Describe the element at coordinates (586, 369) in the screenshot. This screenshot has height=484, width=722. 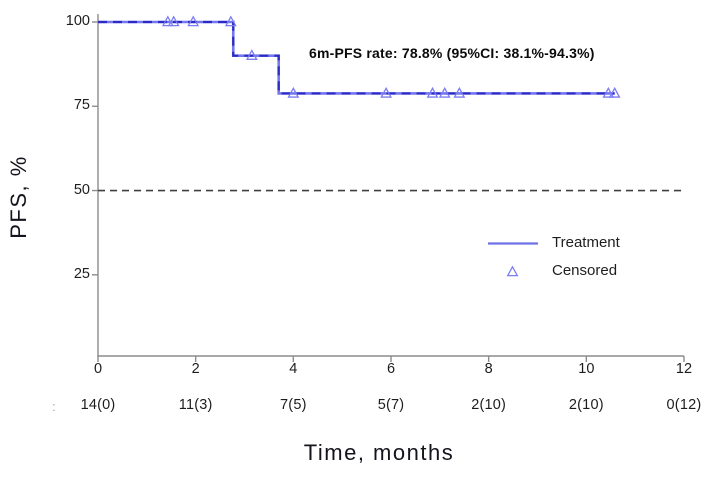
I see `x-tick-label: 10` at that location.